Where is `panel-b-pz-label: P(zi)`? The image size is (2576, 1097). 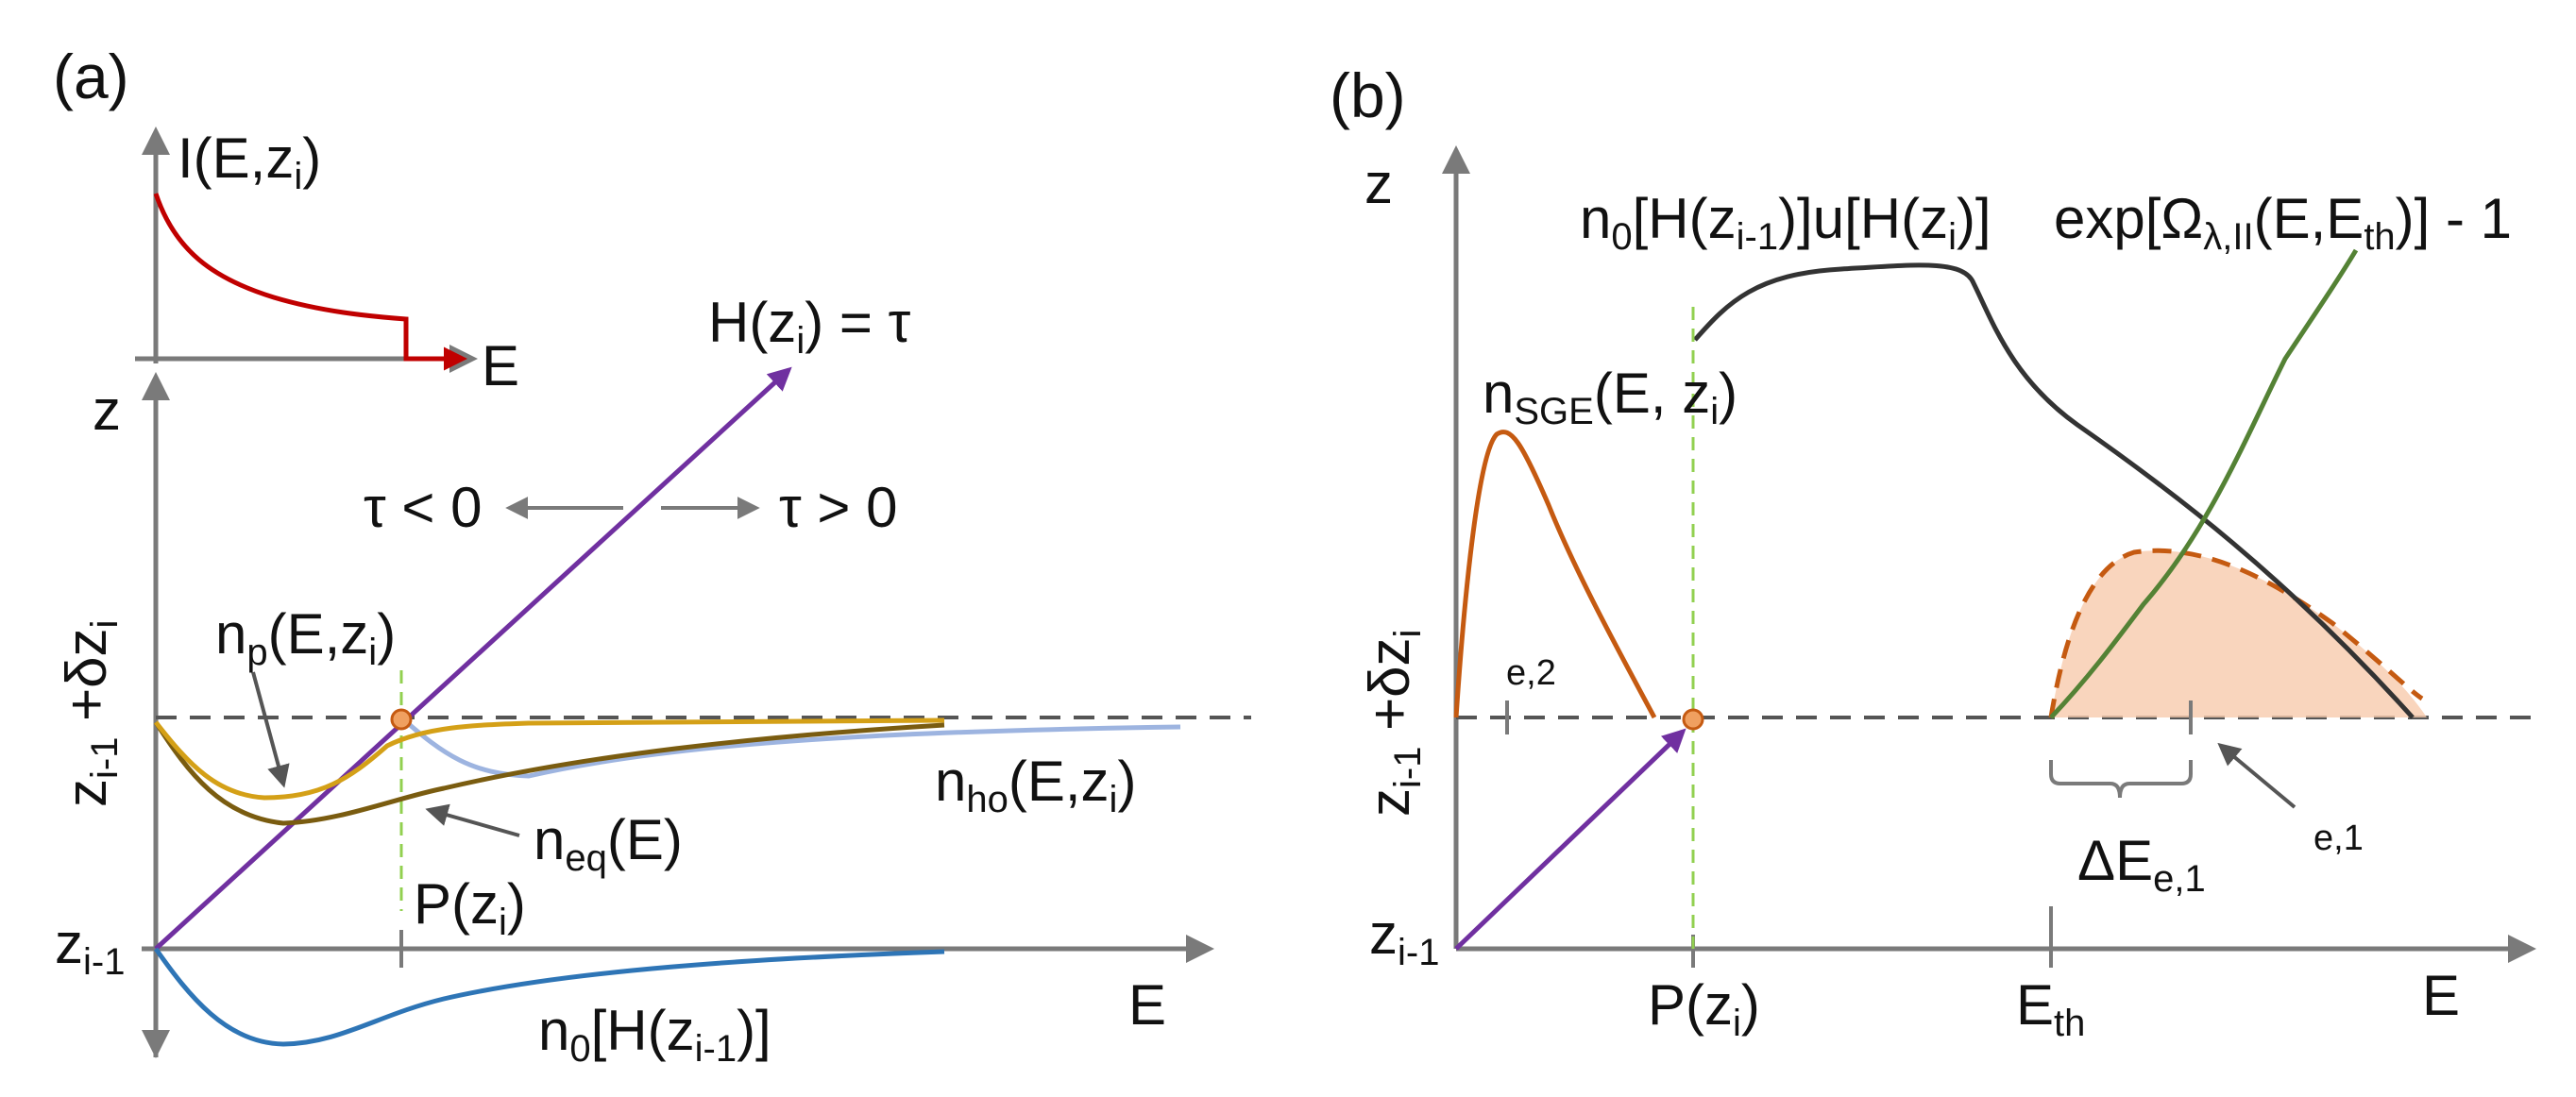
panel-b-pz-label: P(zi) is located at coordinates (1704, 1008).